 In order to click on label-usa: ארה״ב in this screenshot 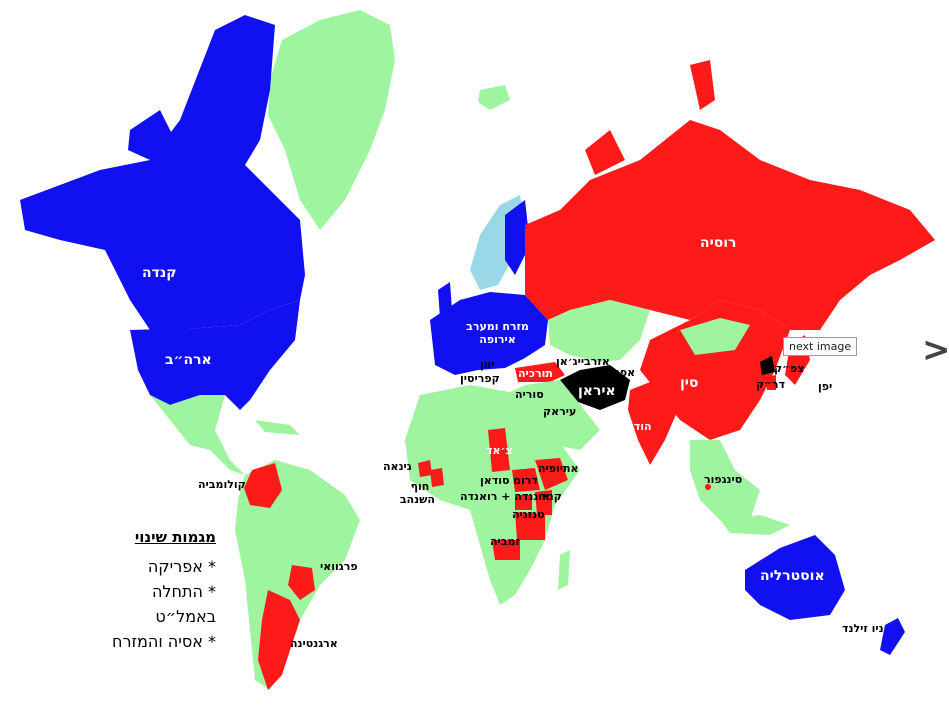, I will do `click(188, 360)`.